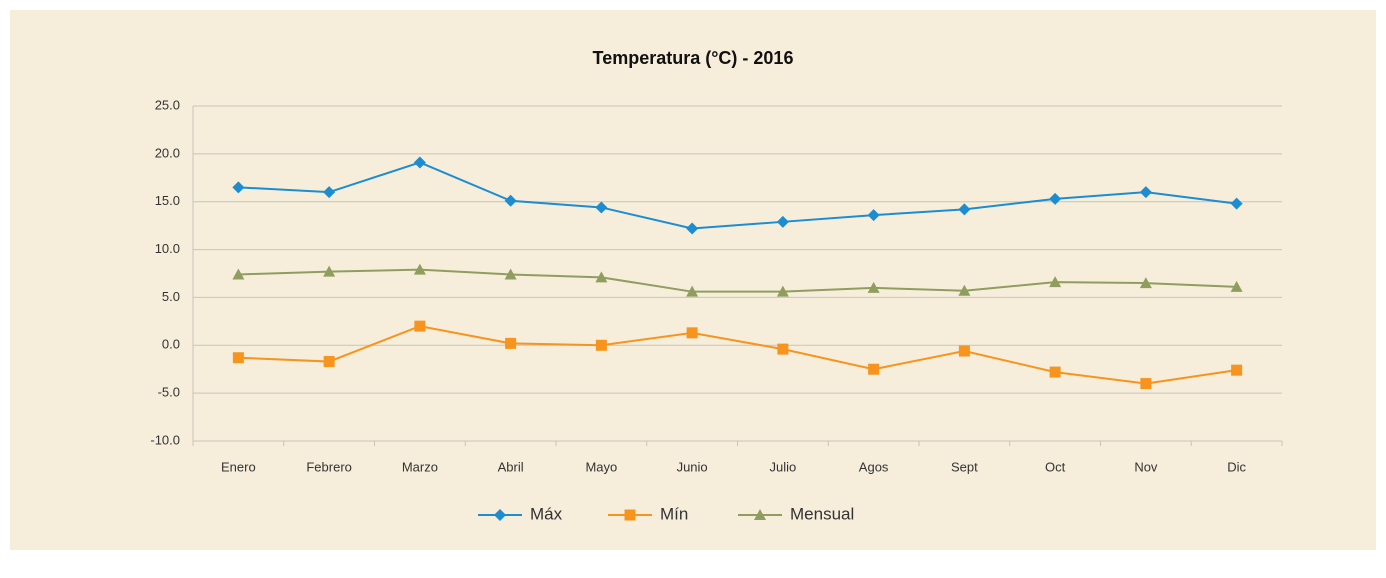  What do you see at coordinates (822, 513) in the screenshot?
I see `legend-label: Mensual` at bounding box center [822, 513].